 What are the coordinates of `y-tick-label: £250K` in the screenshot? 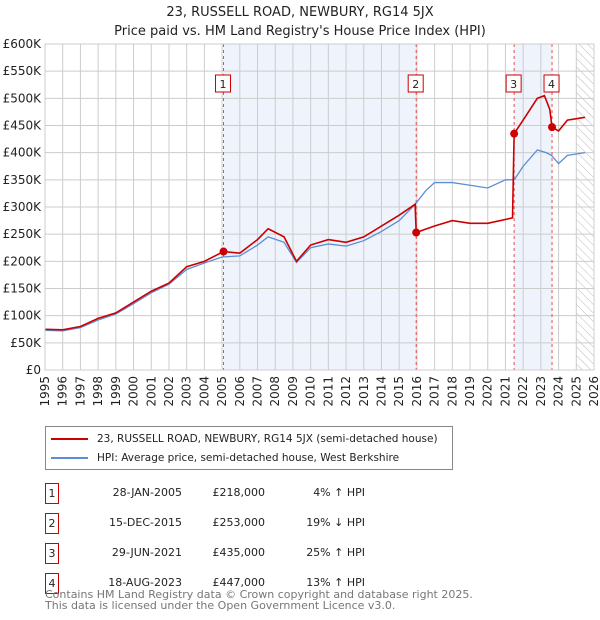 It's located at (23, 234).